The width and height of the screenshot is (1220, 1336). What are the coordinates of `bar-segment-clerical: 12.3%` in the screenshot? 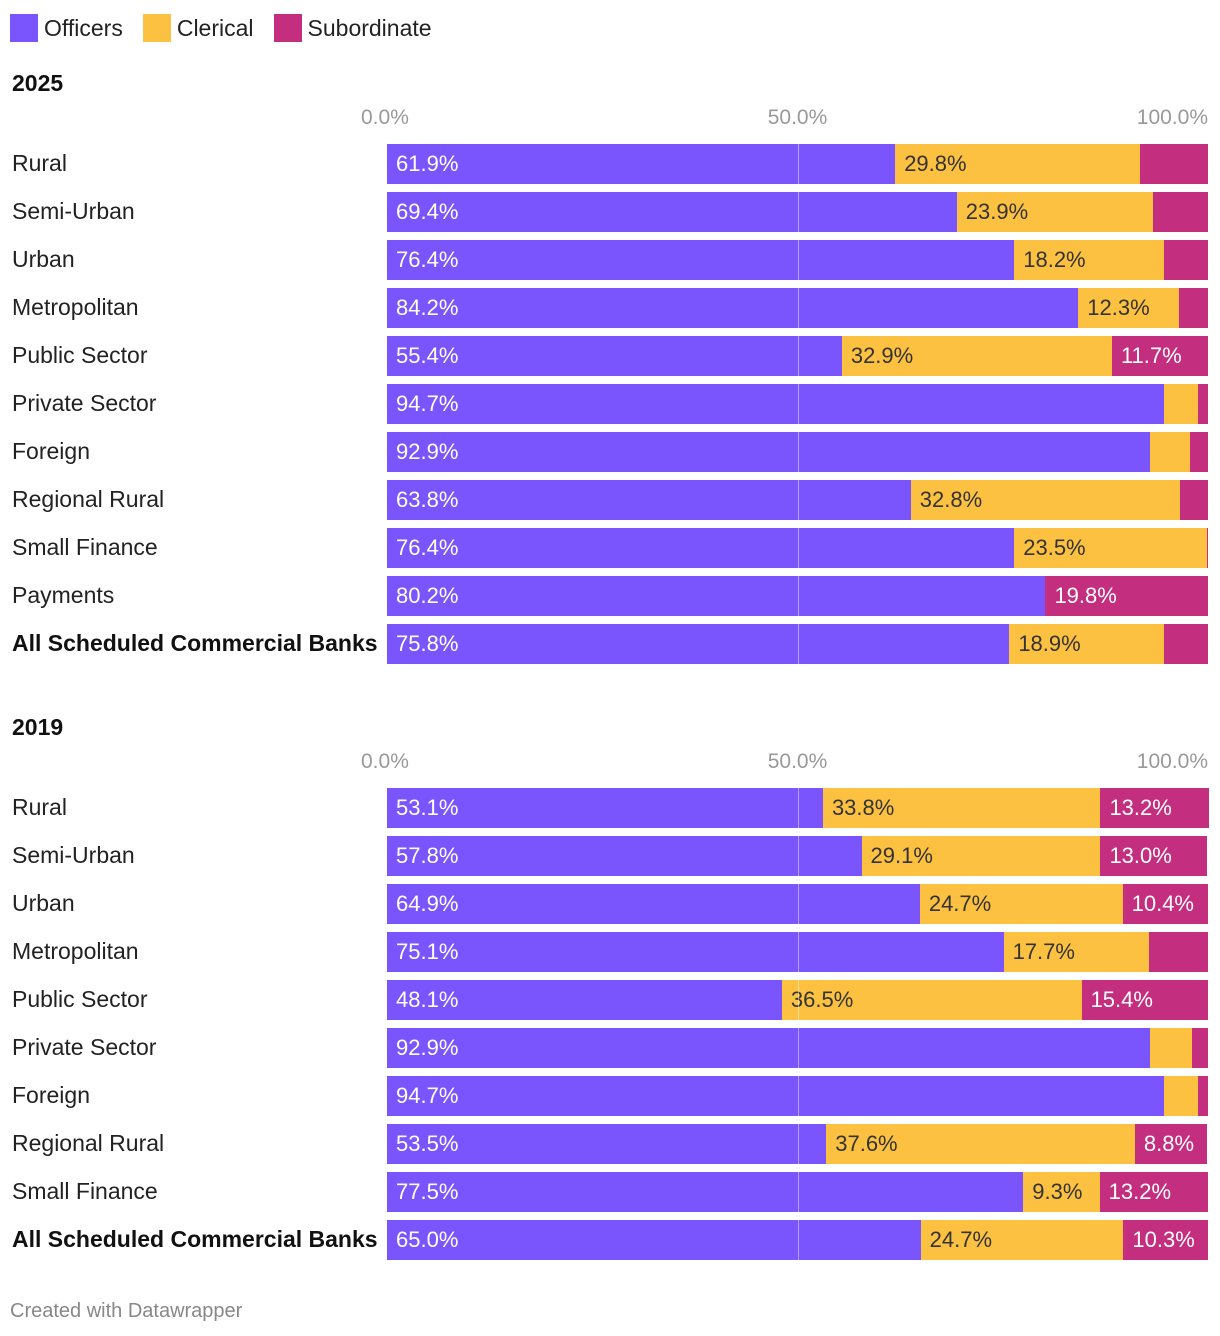 It's located at (1129, 308).